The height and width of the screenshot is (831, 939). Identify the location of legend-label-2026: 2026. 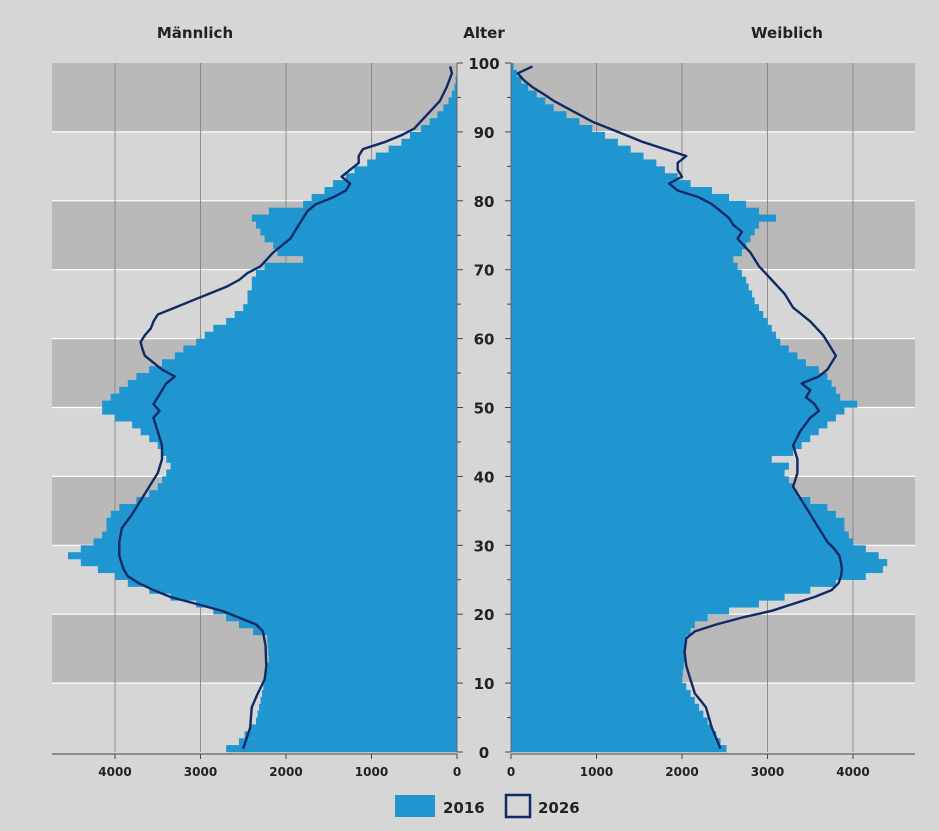
(559, 808).